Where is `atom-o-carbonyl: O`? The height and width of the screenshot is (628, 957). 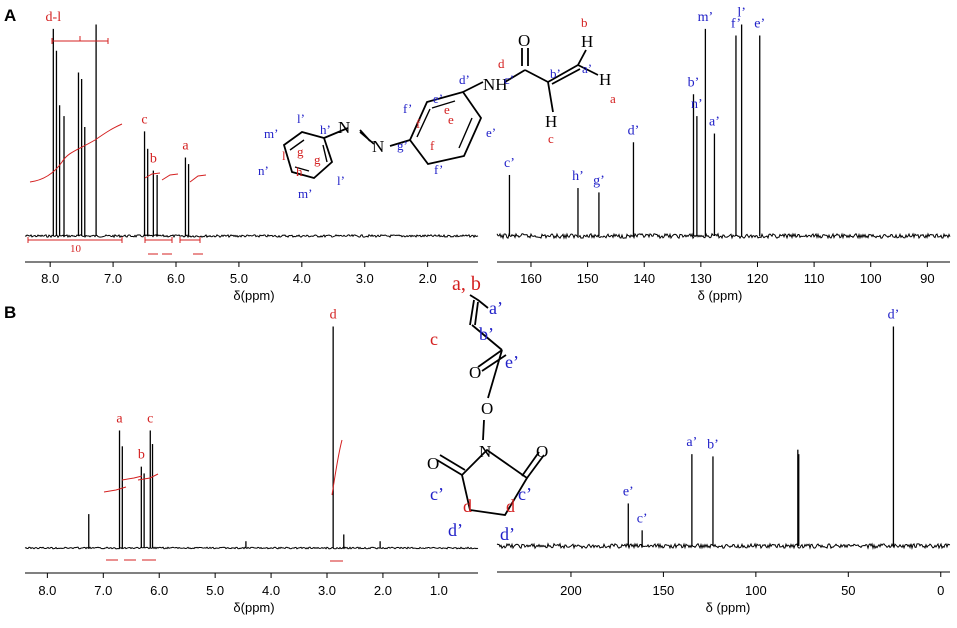 atom-o-carbonyl: O is located at coordinates (475, 372).